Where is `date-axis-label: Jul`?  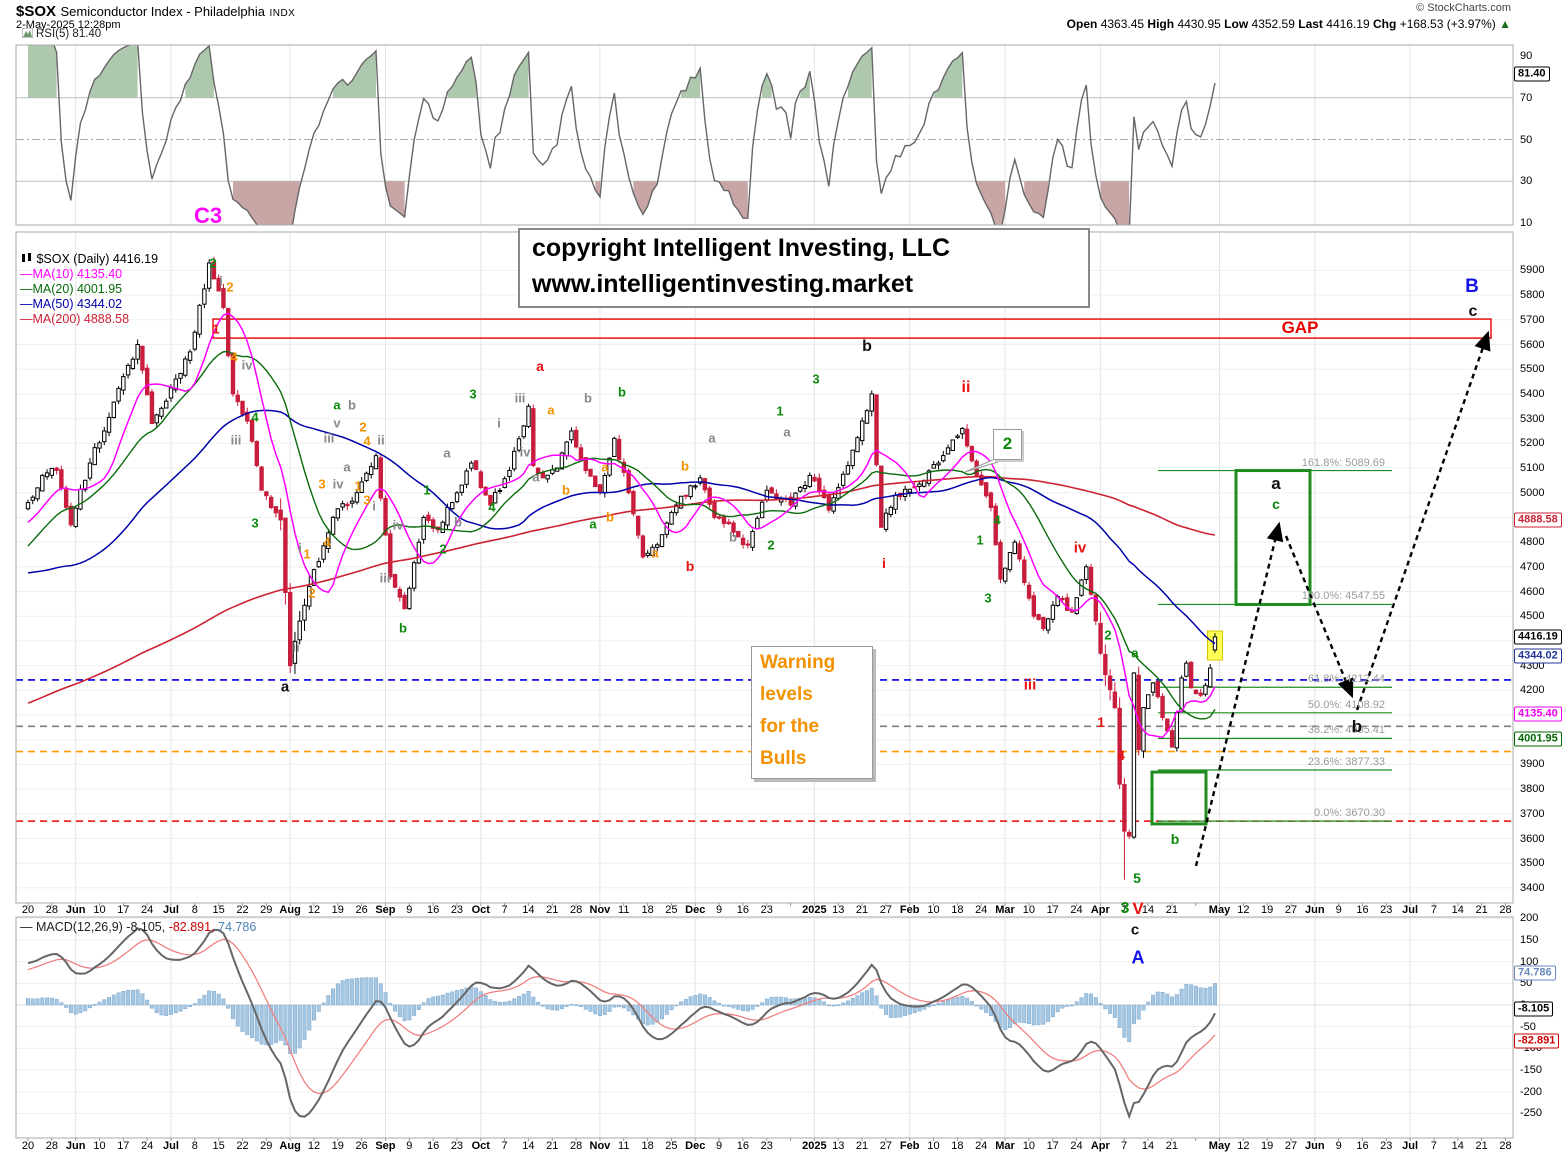 date-axis-label: Jul is located at coordinates (1410, 1146).